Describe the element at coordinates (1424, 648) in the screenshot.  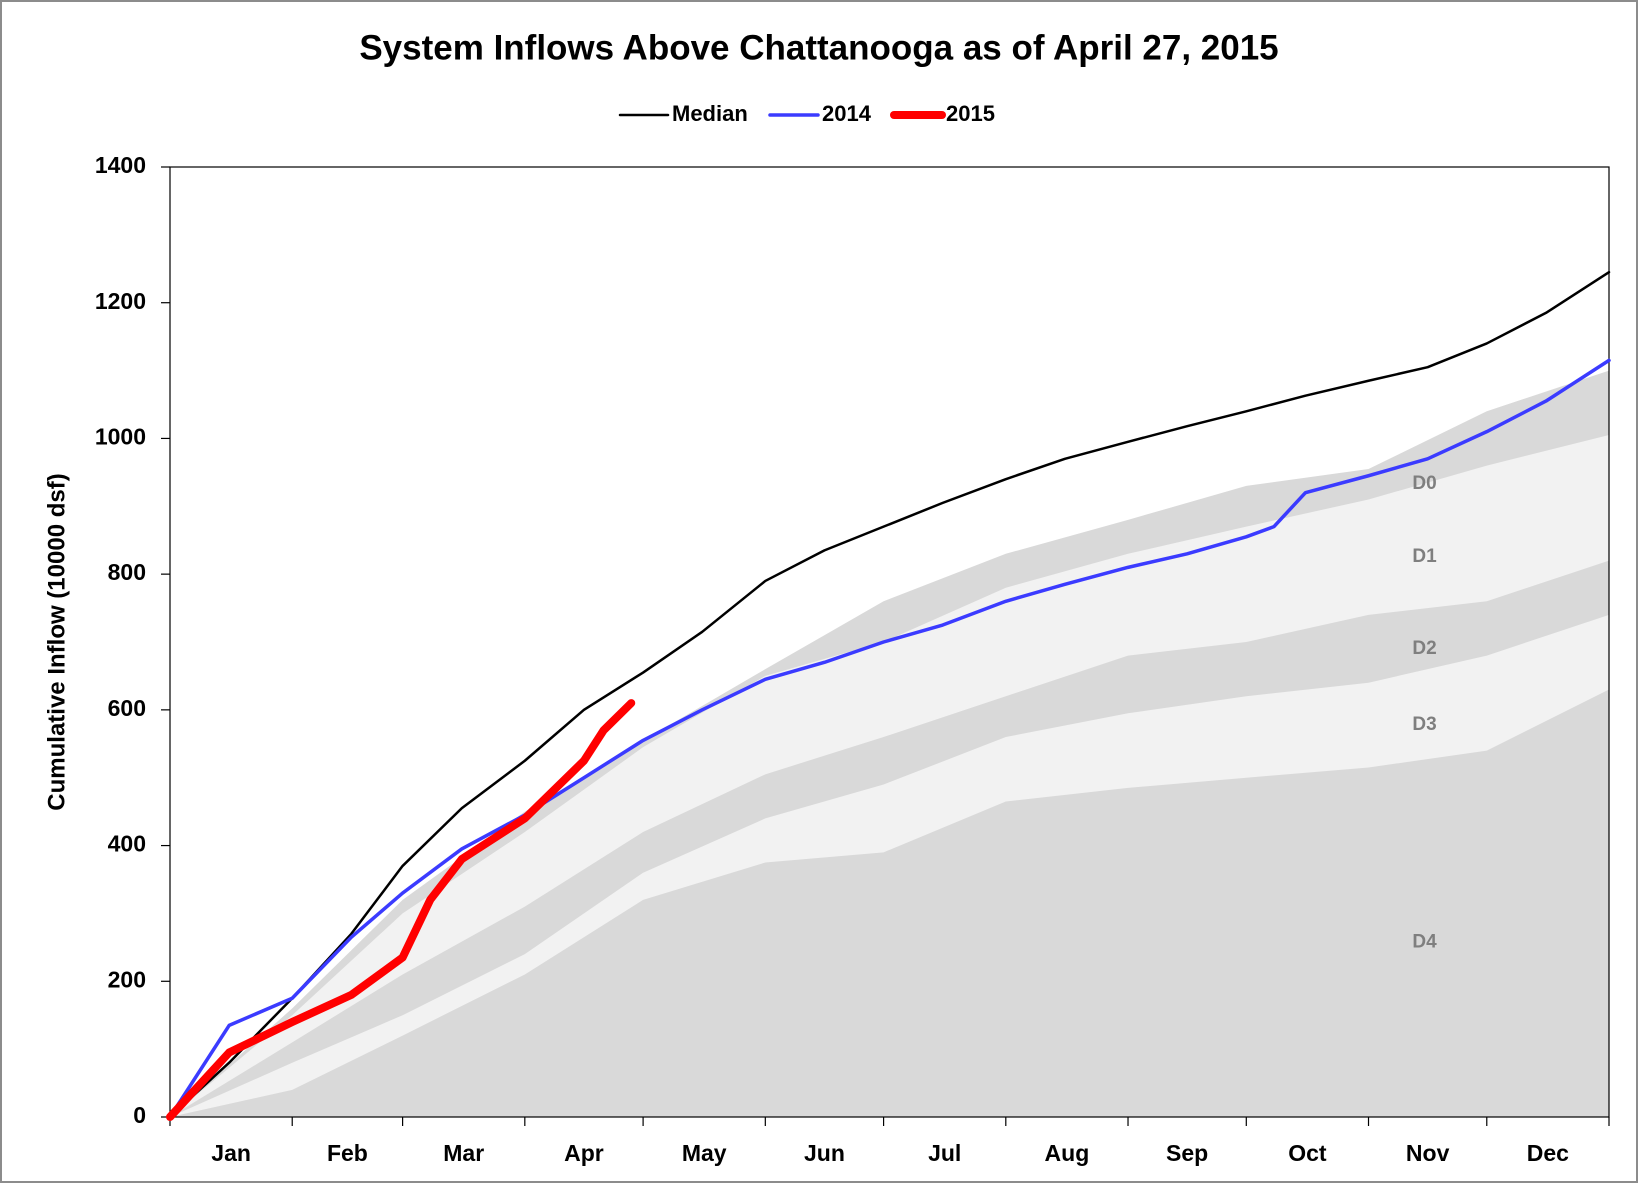
I see `band-label: D2` at that location.